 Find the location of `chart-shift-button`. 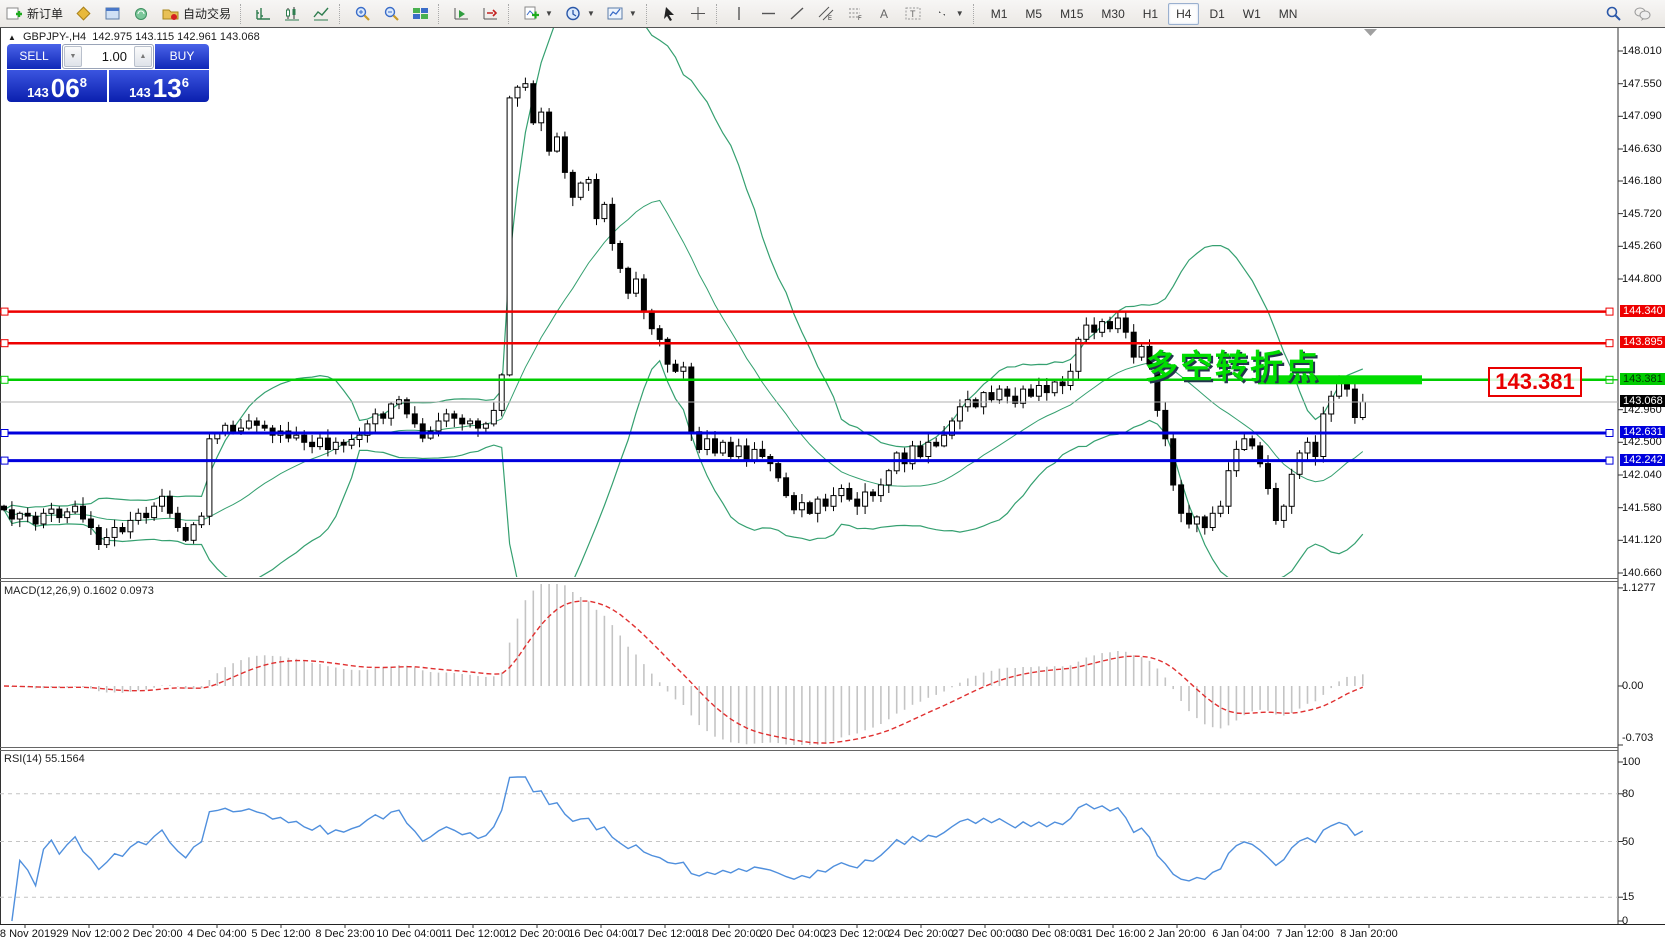

chart-shift-button is located at coordinates (490, 13).